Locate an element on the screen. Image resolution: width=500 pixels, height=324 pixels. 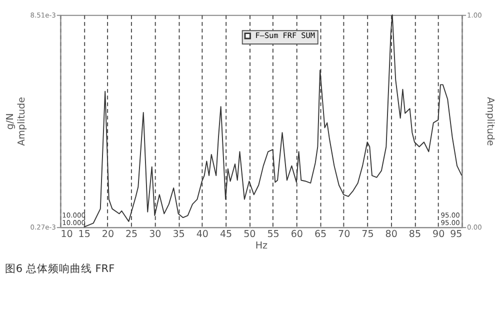
x-tick-label: 35 is located at coordinates (178, 234).